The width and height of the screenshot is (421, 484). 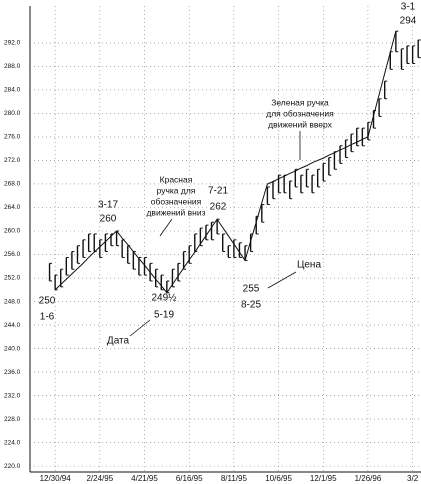 I want to click on annotation: 7-21, so click(x=218, y=191).